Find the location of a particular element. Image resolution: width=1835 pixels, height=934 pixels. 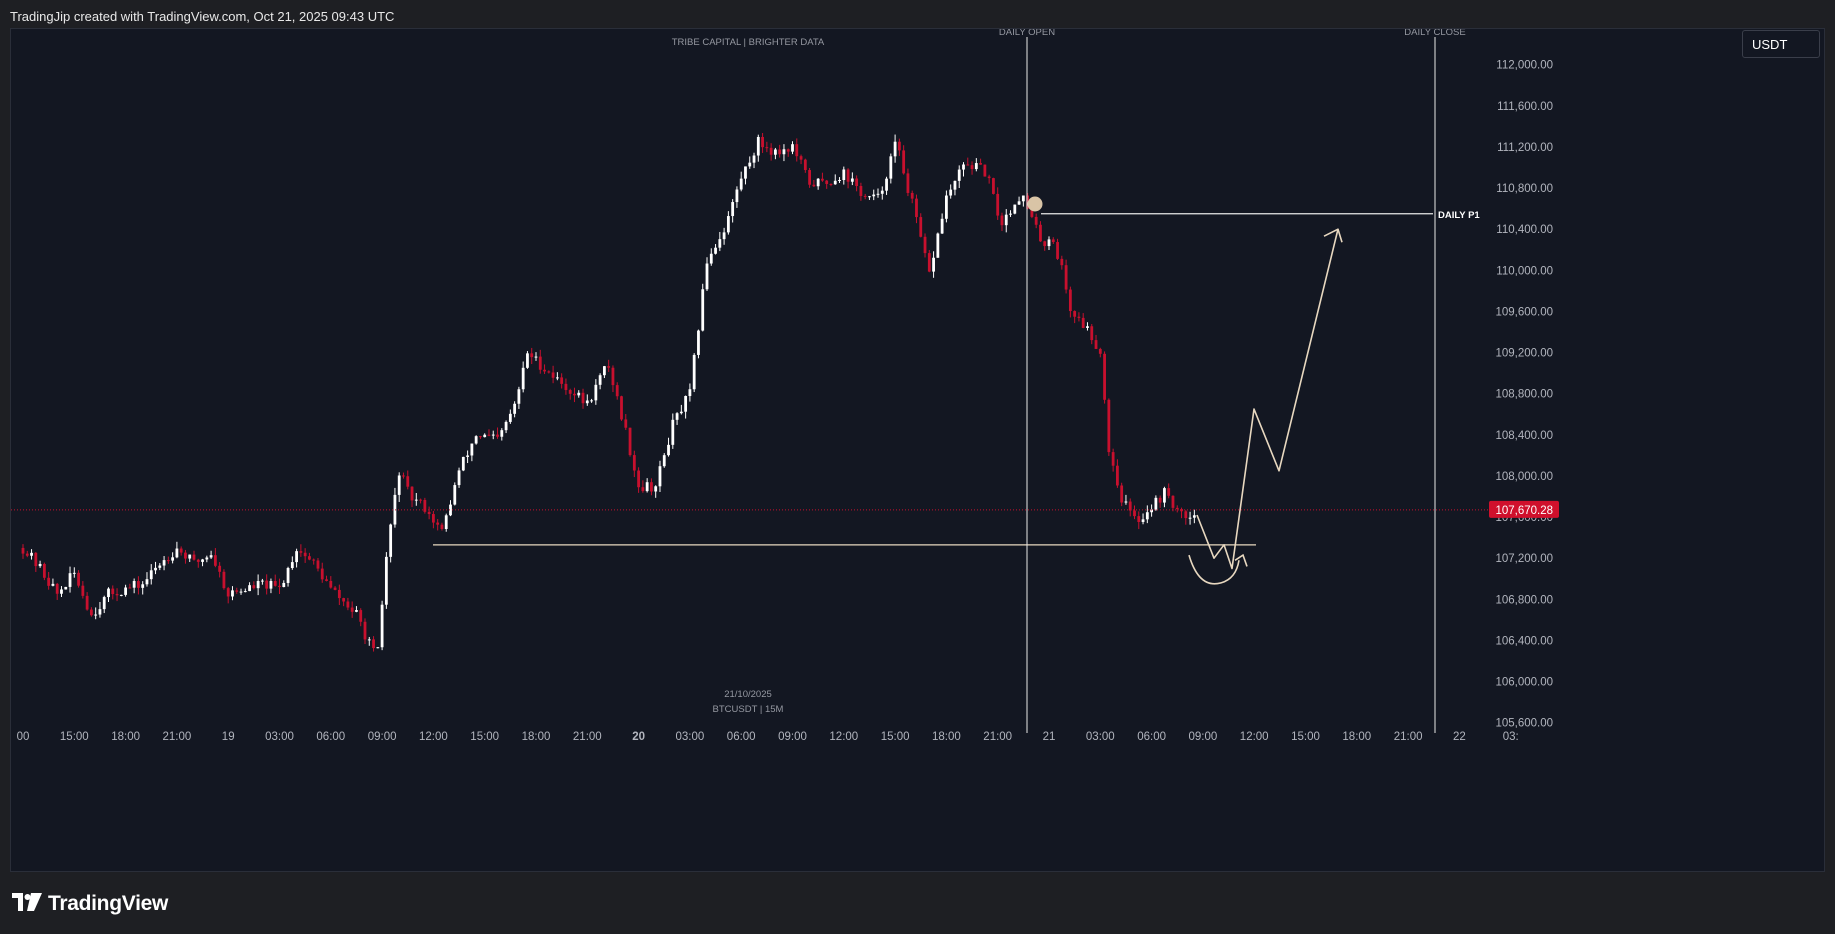

time-tick-label: 20 is located at coordinates (638, 737).